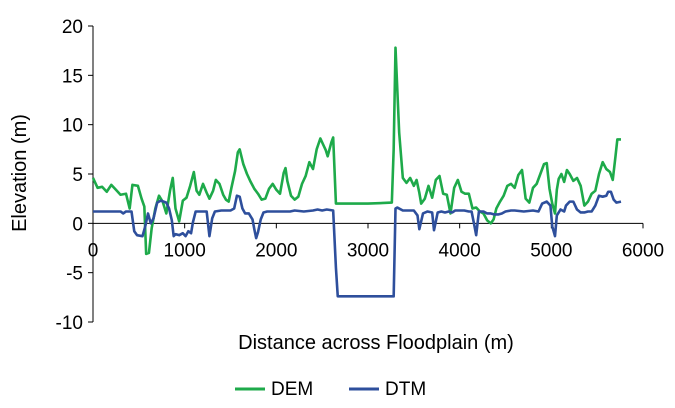 This screenshot has height=408, width=675. I want to click on legend: DEM DTM, so click(330, 389).